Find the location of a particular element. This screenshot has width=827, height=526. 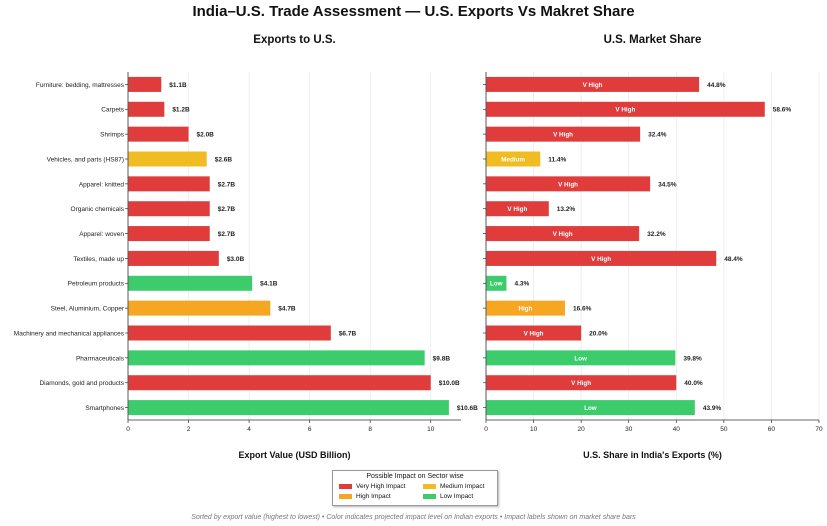

exports-data-label: $10.6B is located at coordinates (467, 408).